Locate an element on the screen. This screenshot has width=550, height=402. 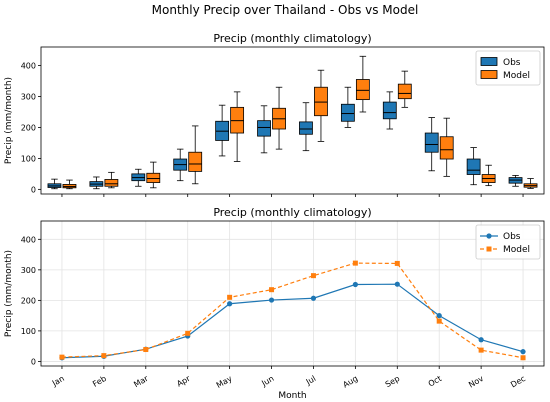
legend-marker-model is located at coordinates (489, 249).